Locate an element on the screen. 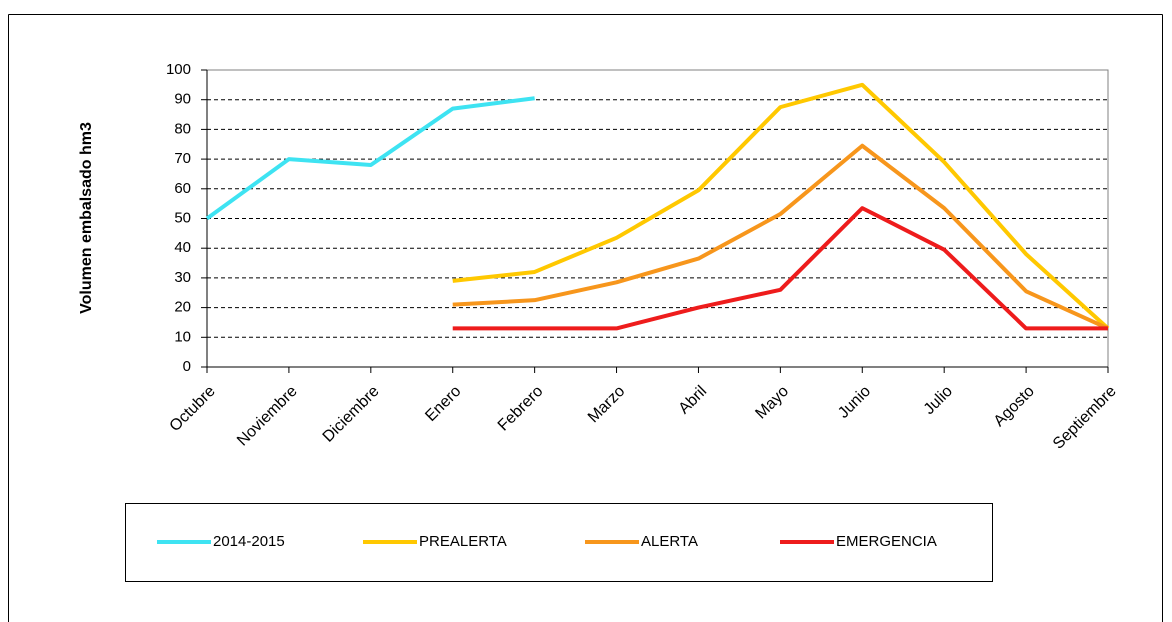 This screenshot has height=622, width=1172. legend-label: PREALERTA is located at coordinates (463, 541).